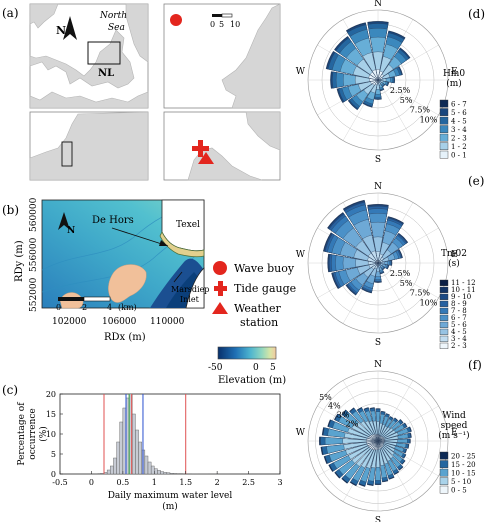 The width and height of the screenshot is (500, 522). What do you see at coordinates (378, 365) in the screenshot?
I see `direction-label: N` at bounding box center [378, 365].